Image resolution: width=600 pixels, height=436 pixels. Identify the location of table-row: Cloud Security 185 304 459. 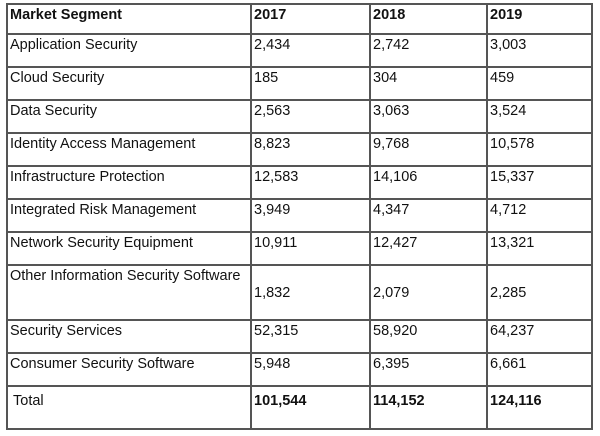
(299, 83).